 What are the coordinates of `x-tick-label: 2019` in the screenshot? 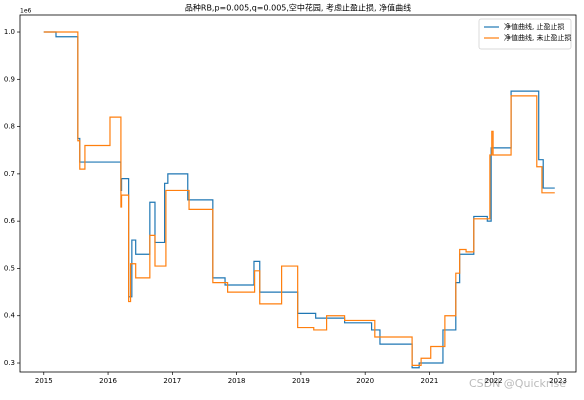 It's located at (301, 381).